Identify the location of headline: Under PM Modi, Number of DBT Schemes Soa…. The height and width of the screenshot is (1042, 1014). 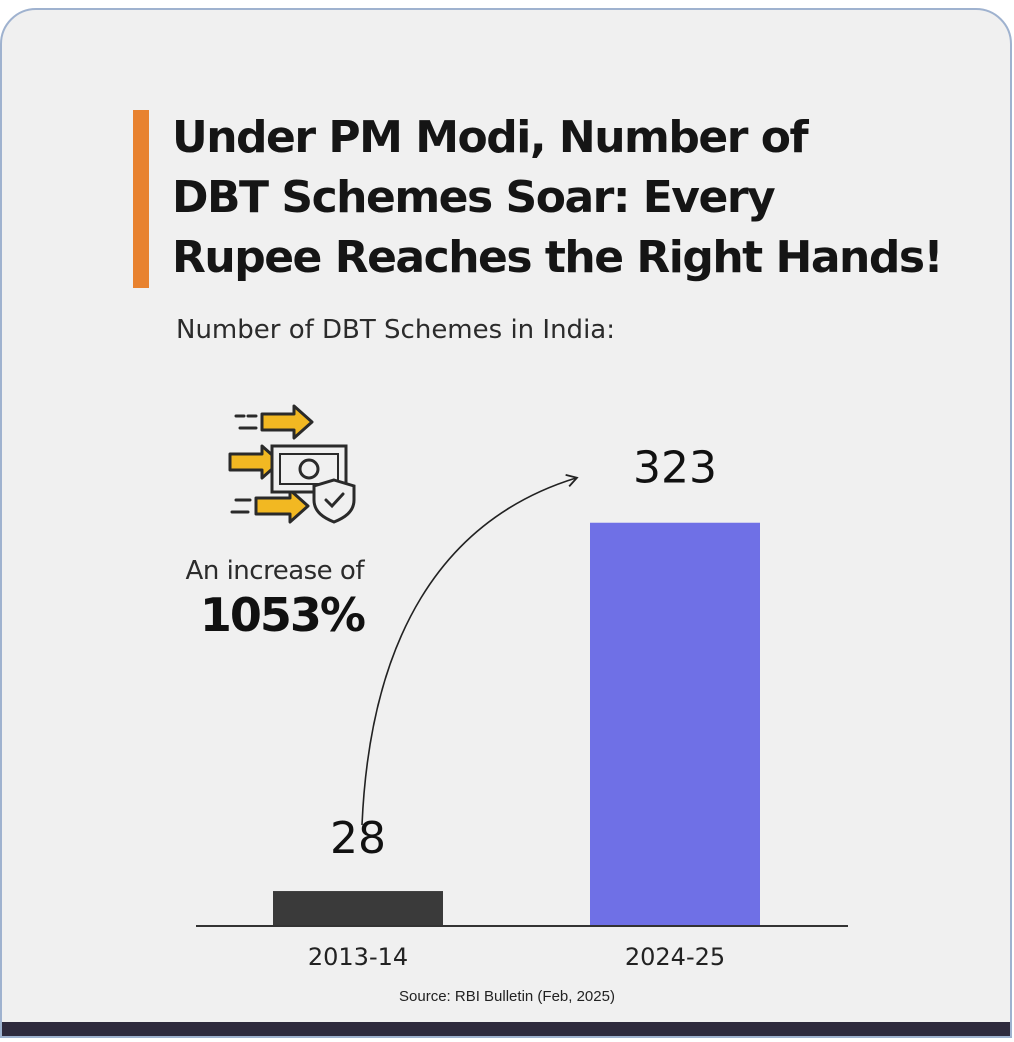
(582, 198).